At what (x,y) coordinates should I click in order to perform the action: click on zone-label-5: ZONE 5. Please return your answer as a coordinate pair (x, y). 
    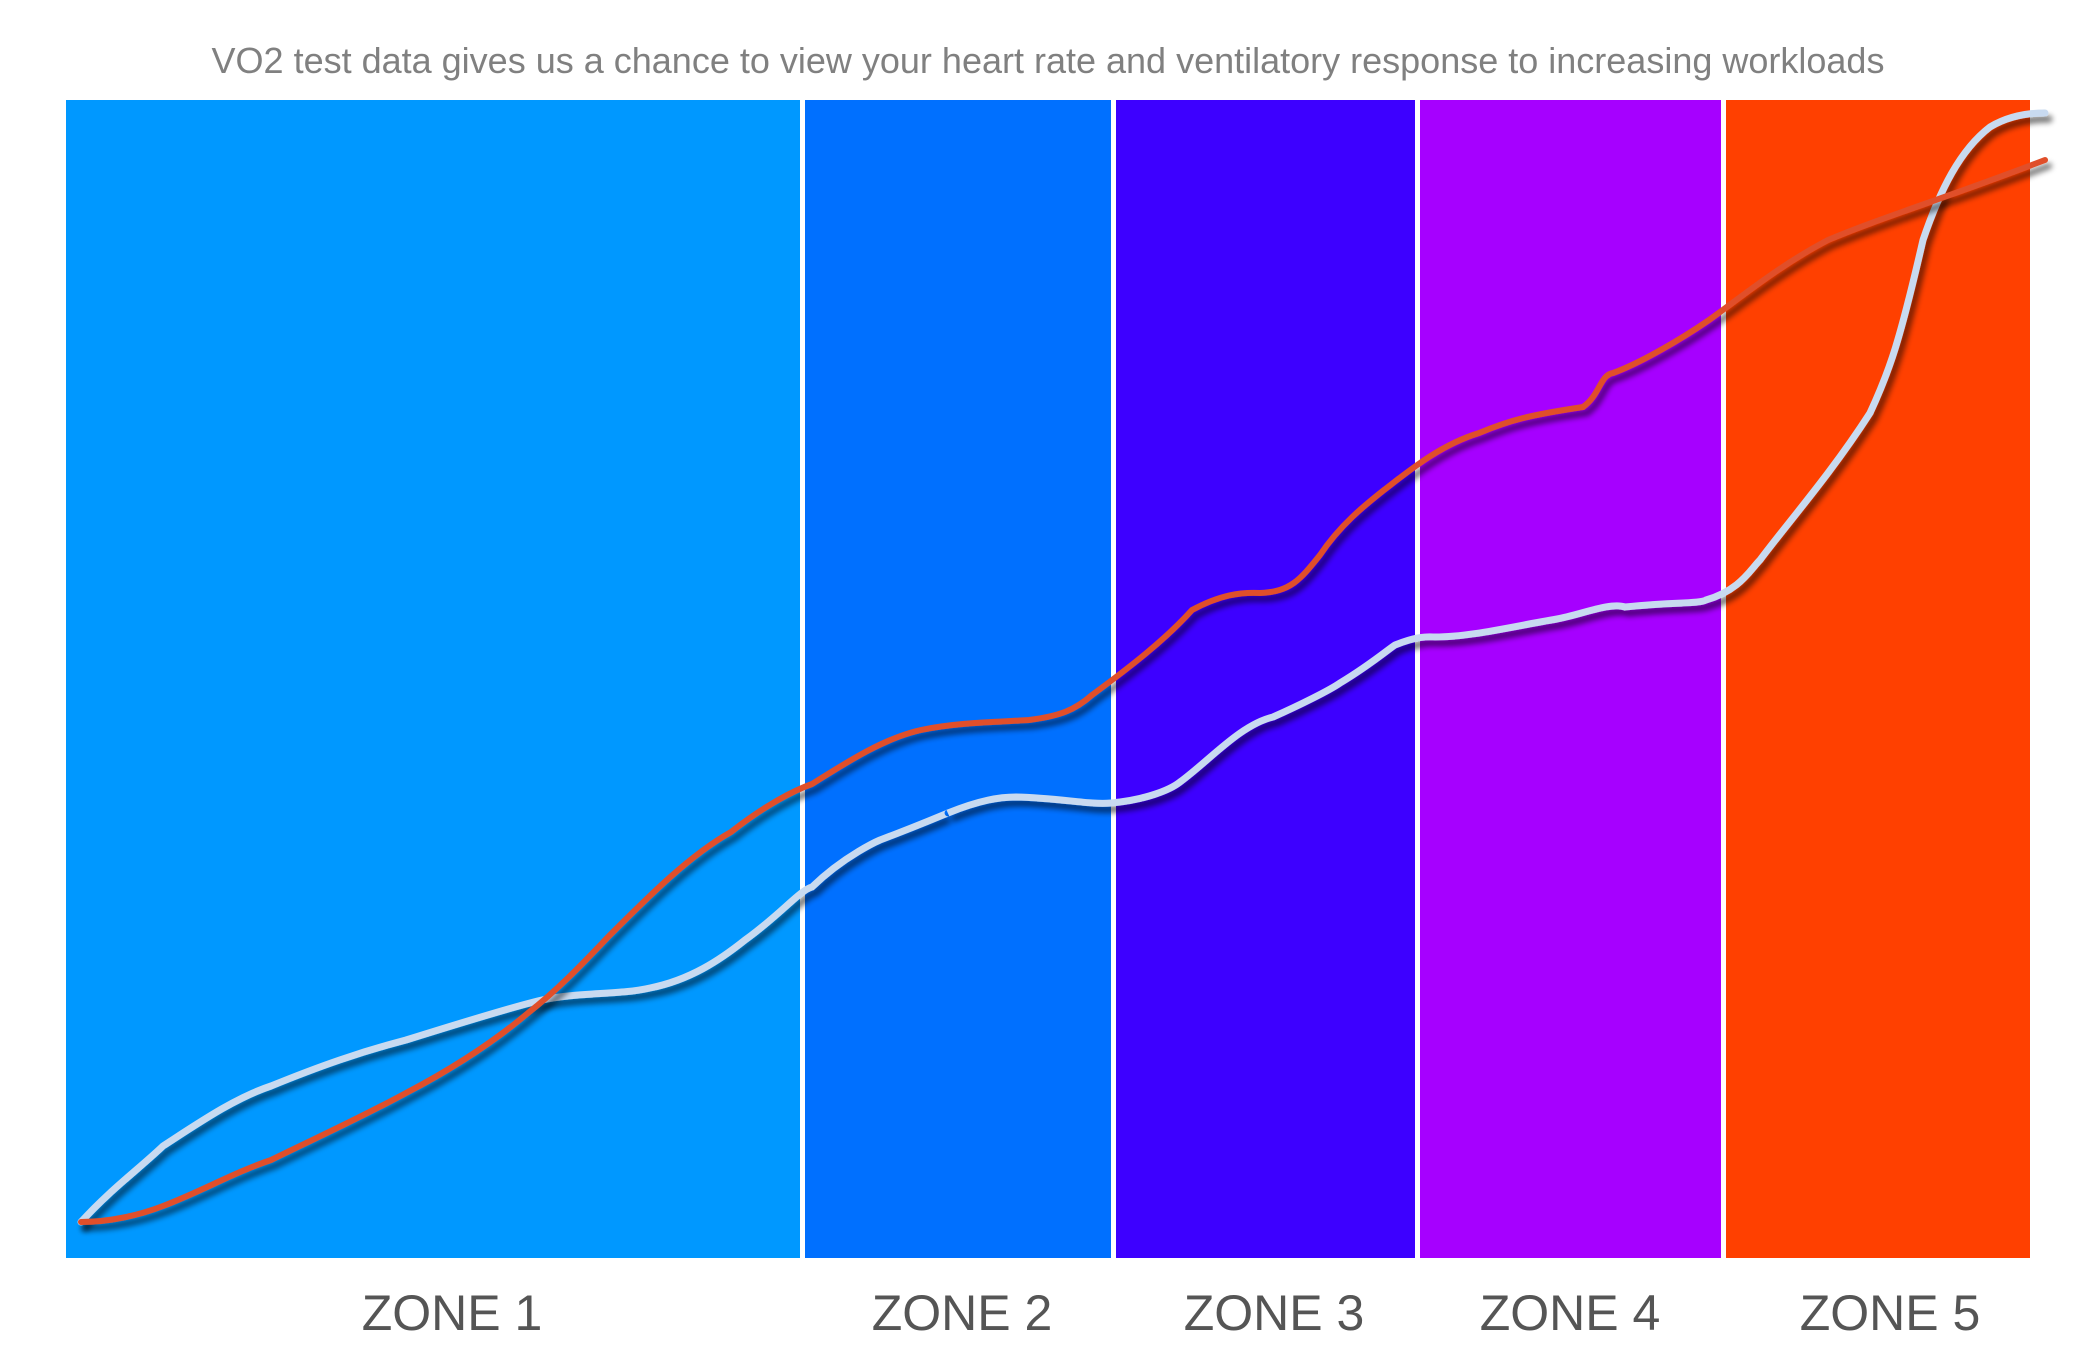
    Looking at the image, I should click on (1890, 1313).